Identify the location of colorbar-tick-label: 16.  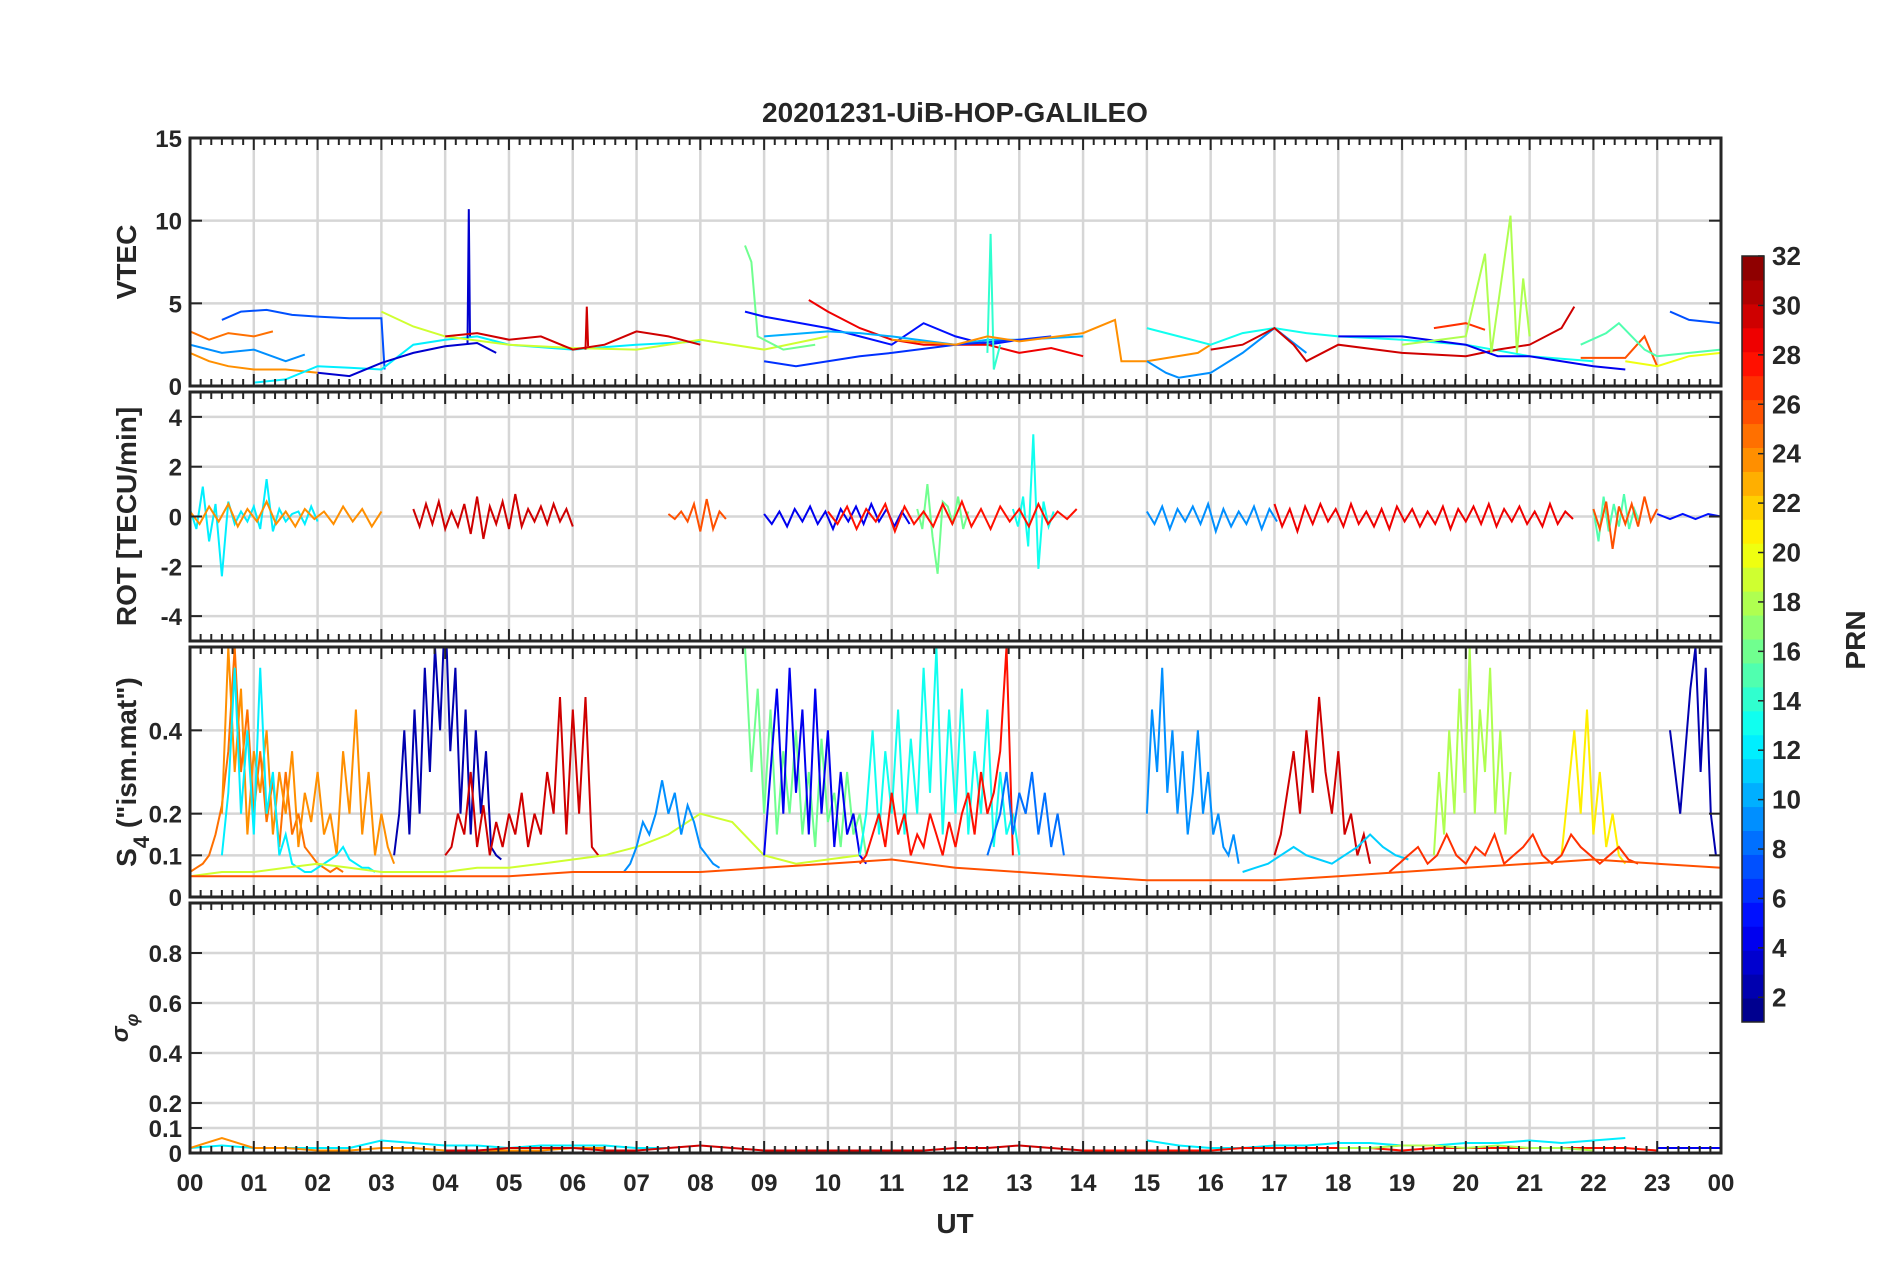
(1786, 651).